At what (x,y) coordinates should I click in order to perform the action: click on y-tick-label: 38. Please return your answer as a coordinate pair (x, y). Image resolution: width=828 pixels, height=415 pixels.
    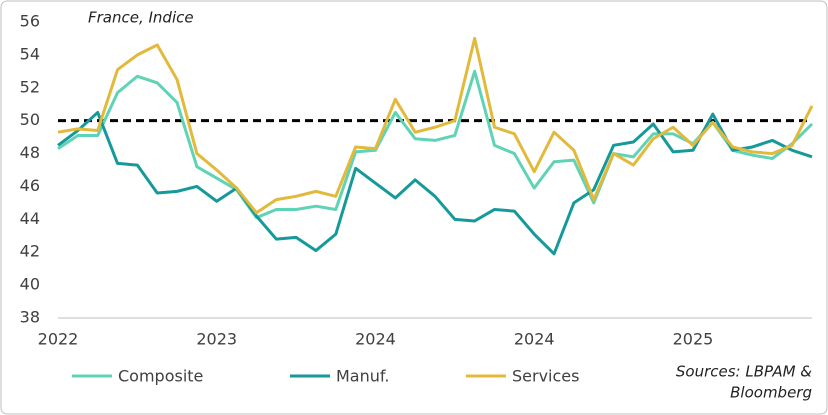
    Looking at the image, I should click on (30, 317).